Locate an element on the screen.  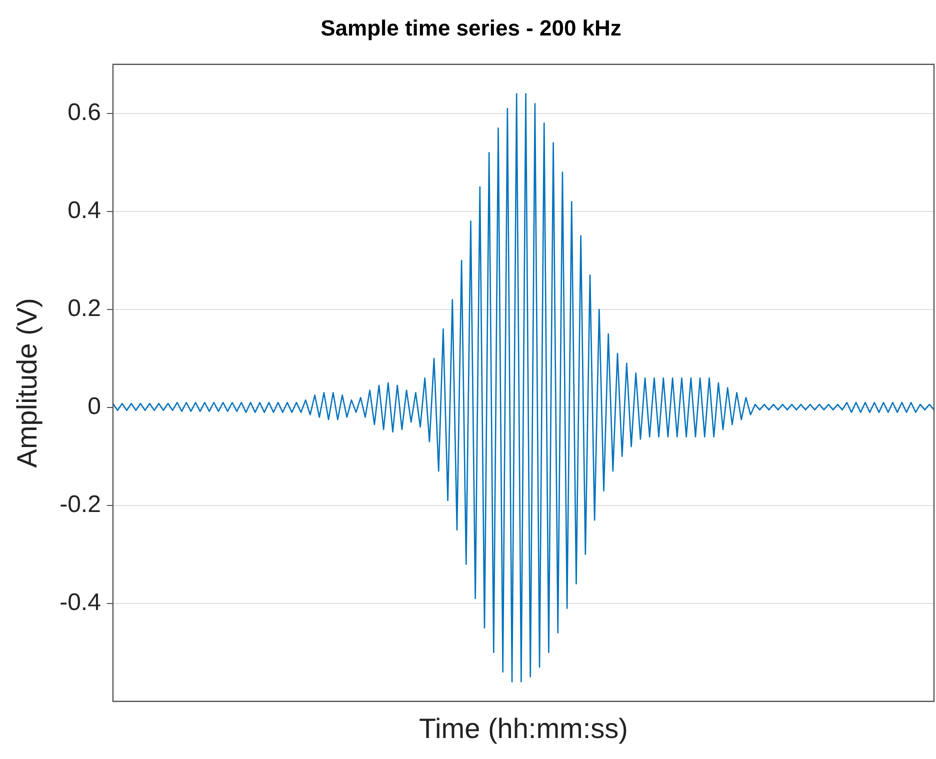
y-tick-label: 0.6 is located at coordinates (84, 112).